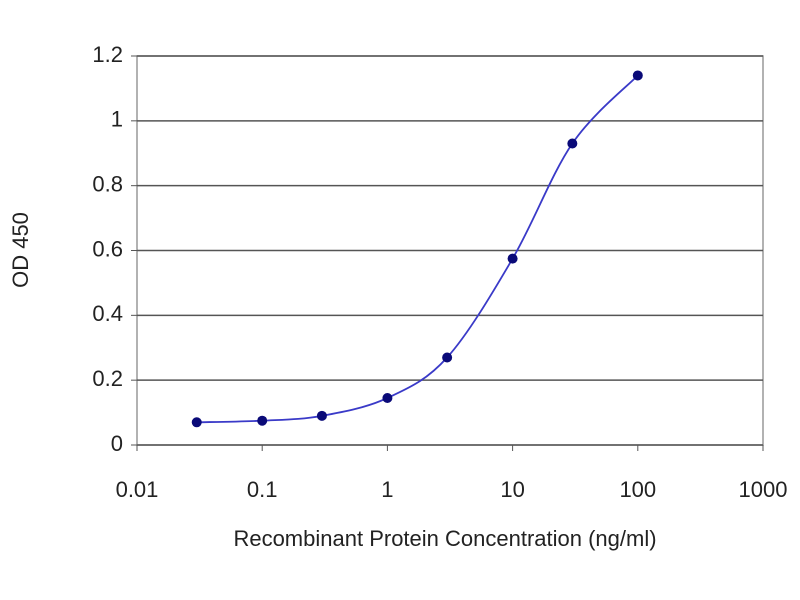  I want to click on y-tick-label: 1, so click(117, 119).